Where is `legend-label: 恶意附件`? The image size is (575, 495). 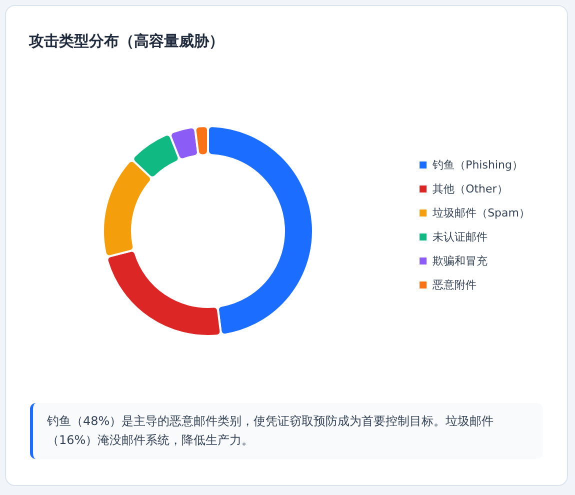 legend-label: 恶意附件 is located at coordinates (454, 285).